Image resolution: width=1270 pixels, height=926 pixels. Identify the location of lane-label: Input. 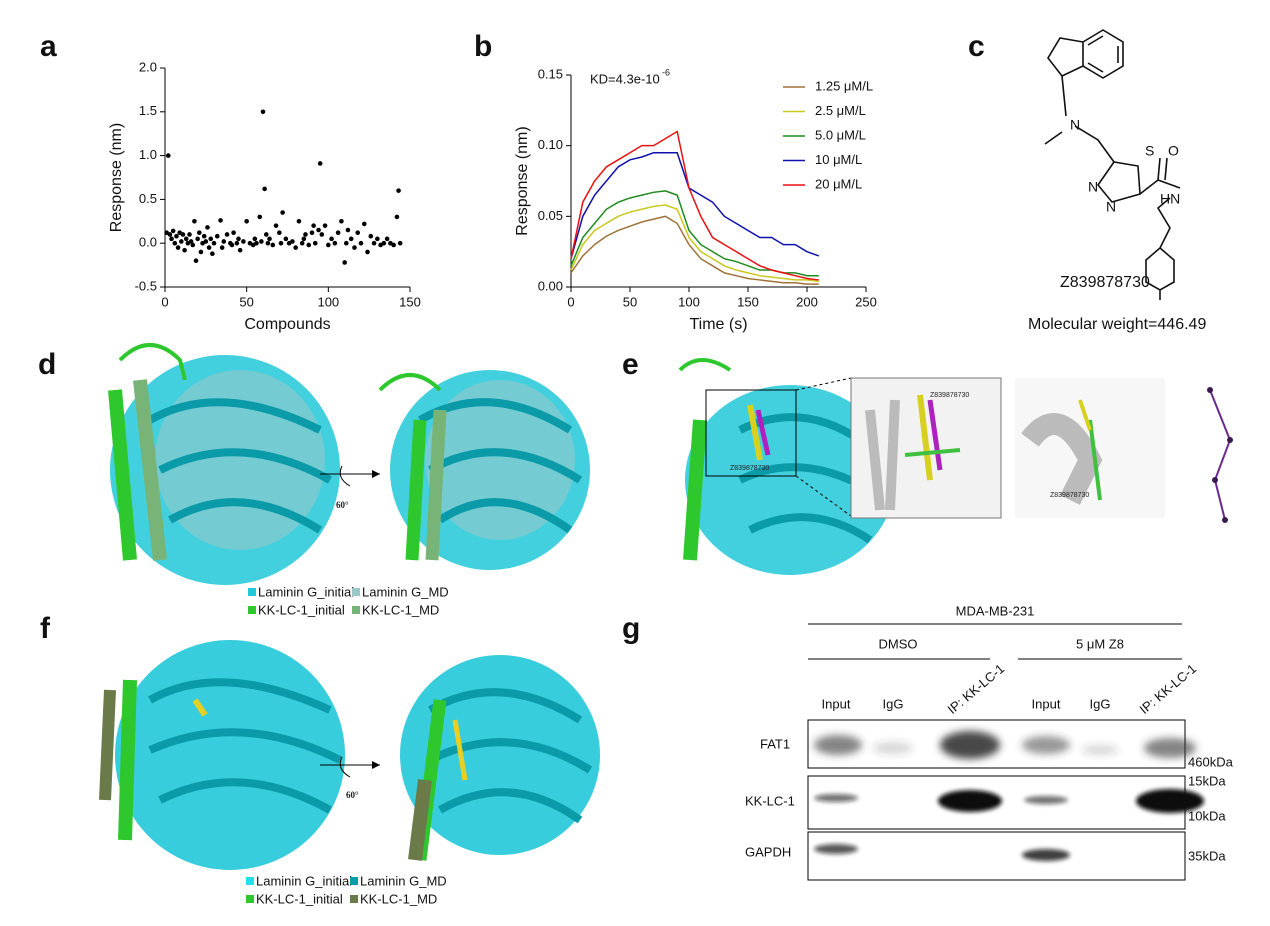
(1046, 703).